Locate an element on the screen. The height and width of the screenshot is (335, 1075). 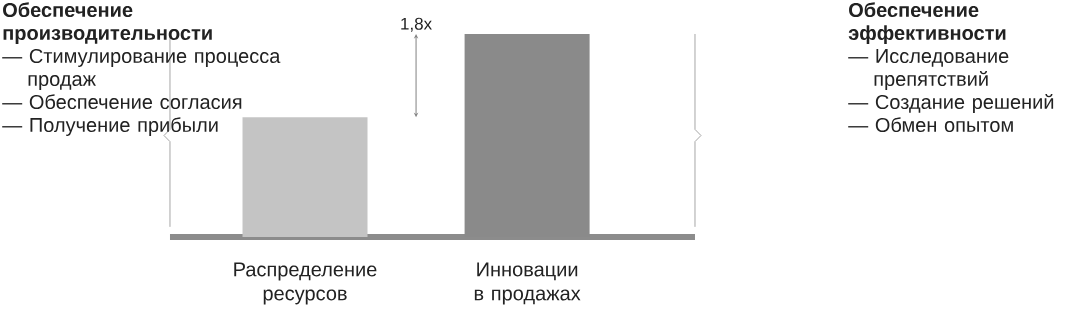
text: — Создание решений is located at coordinates (951, 104).